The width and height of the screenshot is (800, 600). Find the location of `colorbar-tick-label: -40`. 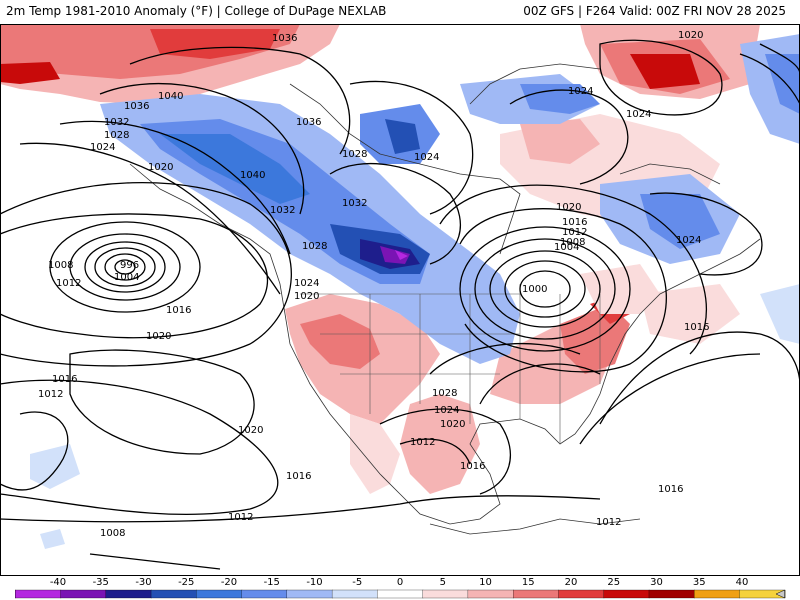

colorbar-tick-label: -40 is located at coordinates (58, 582).